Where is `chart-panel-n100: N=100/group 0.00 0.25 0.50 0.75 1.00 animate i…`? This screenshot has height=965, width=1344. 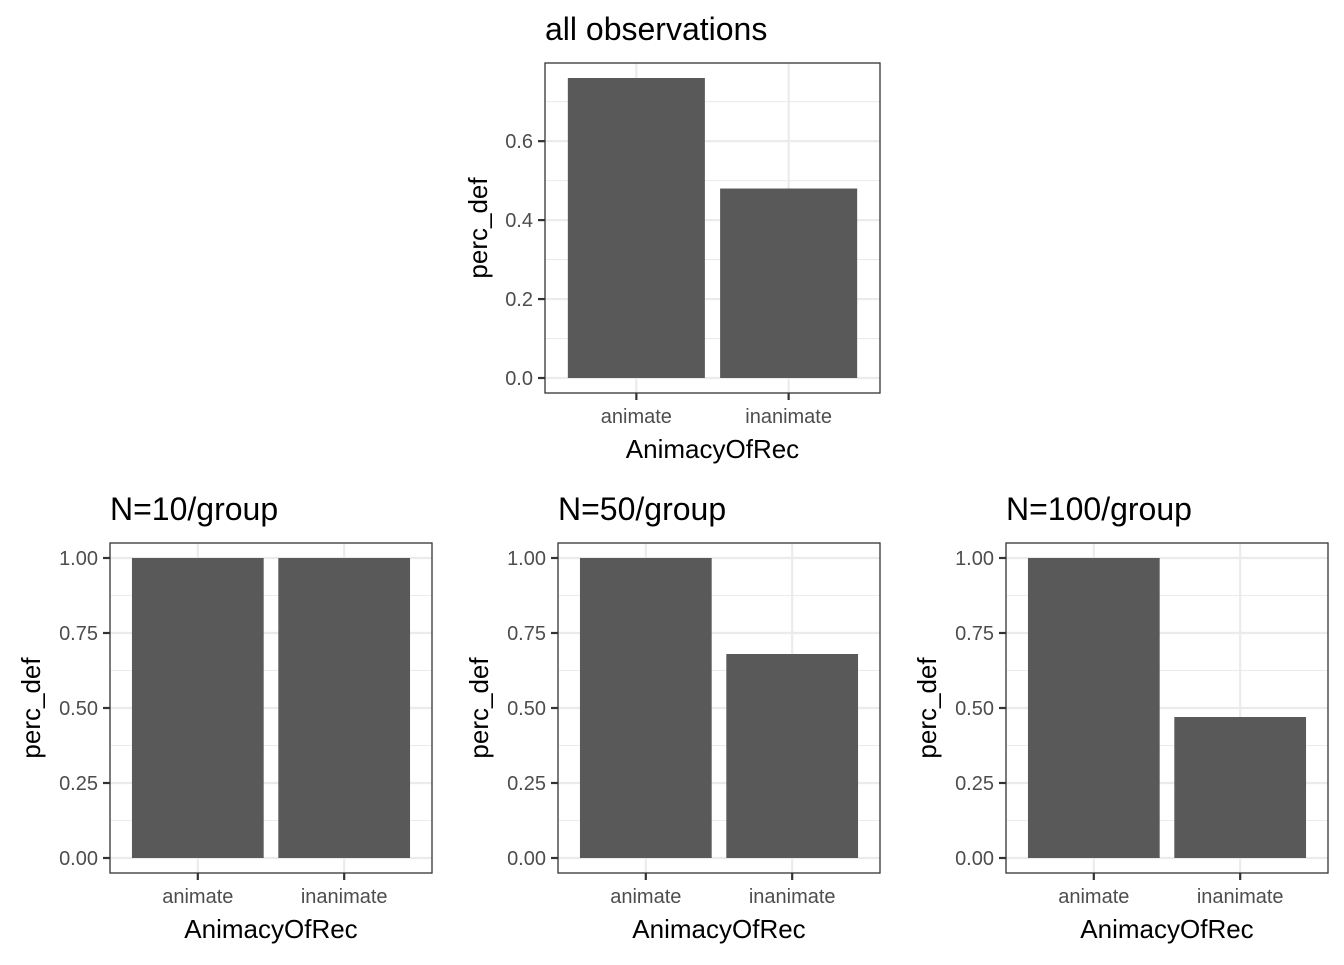
chart-panel-n100: N=100/group 0.00 0.25 0.50 0.75 1.00 animate i… is located at coordinates (1120, 717).